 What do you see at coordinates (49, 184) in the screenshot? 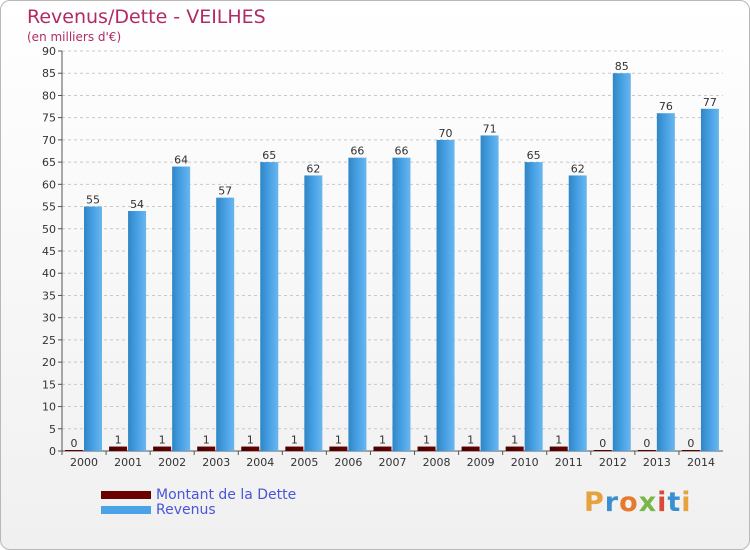
I see `y-tick-label: 60` at bounding box center [49, 184].